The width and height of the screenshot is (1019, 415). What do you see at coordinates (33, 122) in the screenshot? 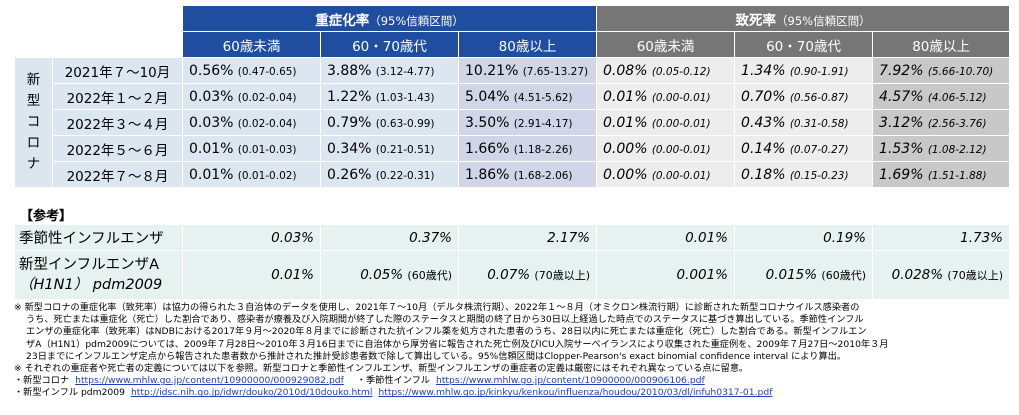
I see `covid-label: 新型コロナ` at bounding box center [33, 122].